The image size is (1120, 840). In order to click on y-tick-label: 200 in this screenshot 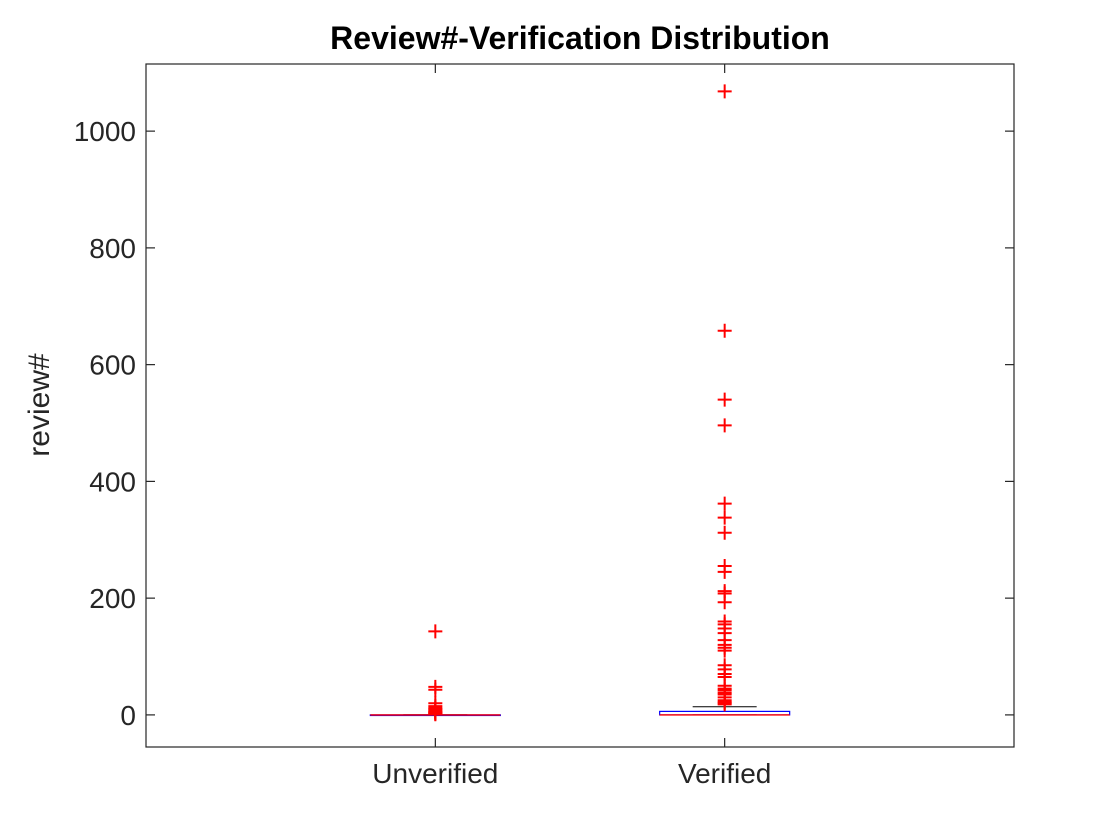, I will do `click(112, 598)`.